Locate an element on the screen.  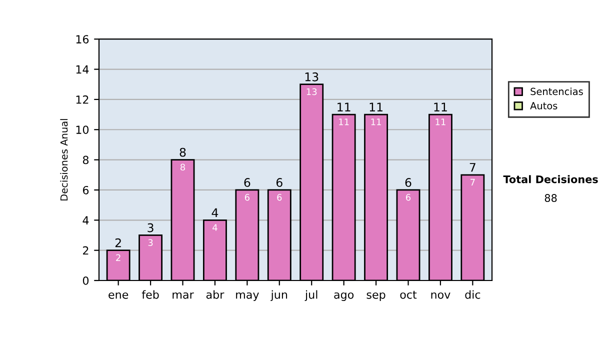
y-tick-label: 12 is located at coordinates (82, 99).